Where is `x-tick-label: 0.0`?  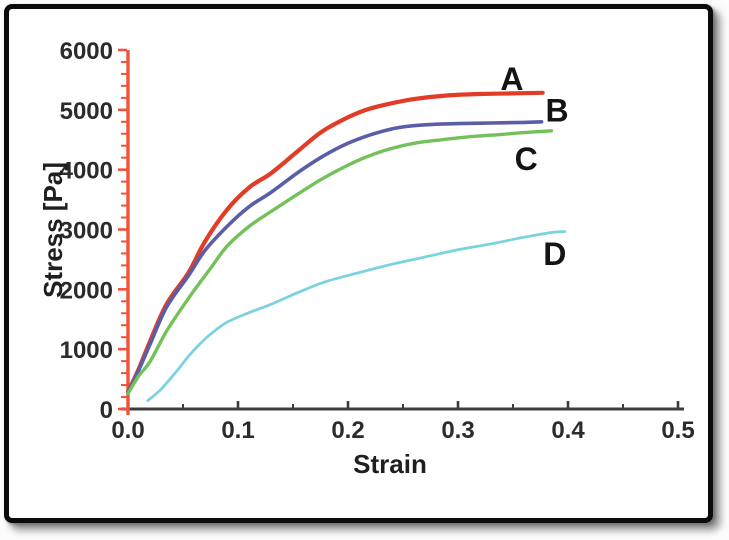
x-tick-label: 0.0 is located at coordinates (127, 430).